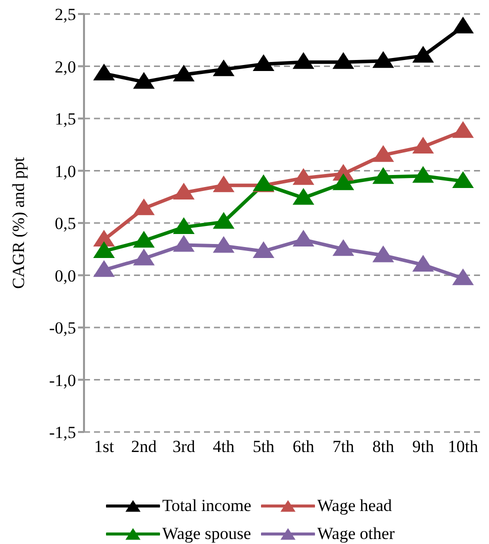 Image resolution: width=489 pixels, height=544 pixels. Describe the element at coordinates (184, 446) in the screenshot. I see `x-tick-label: 3rd` at that location.